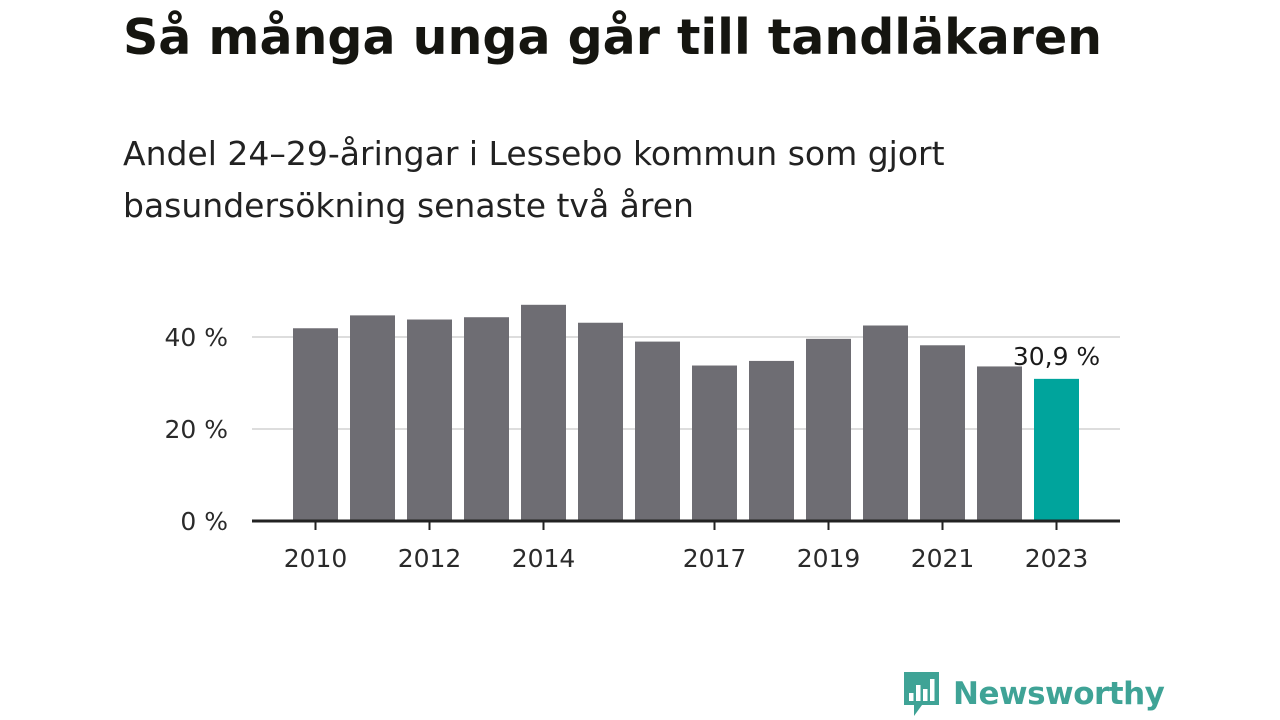 The height and width of the screenshot is (720, 1280). Describe the element at coordinates (196, 429) in the screenshot. I see `y-tick-label: 20 %` at that location.